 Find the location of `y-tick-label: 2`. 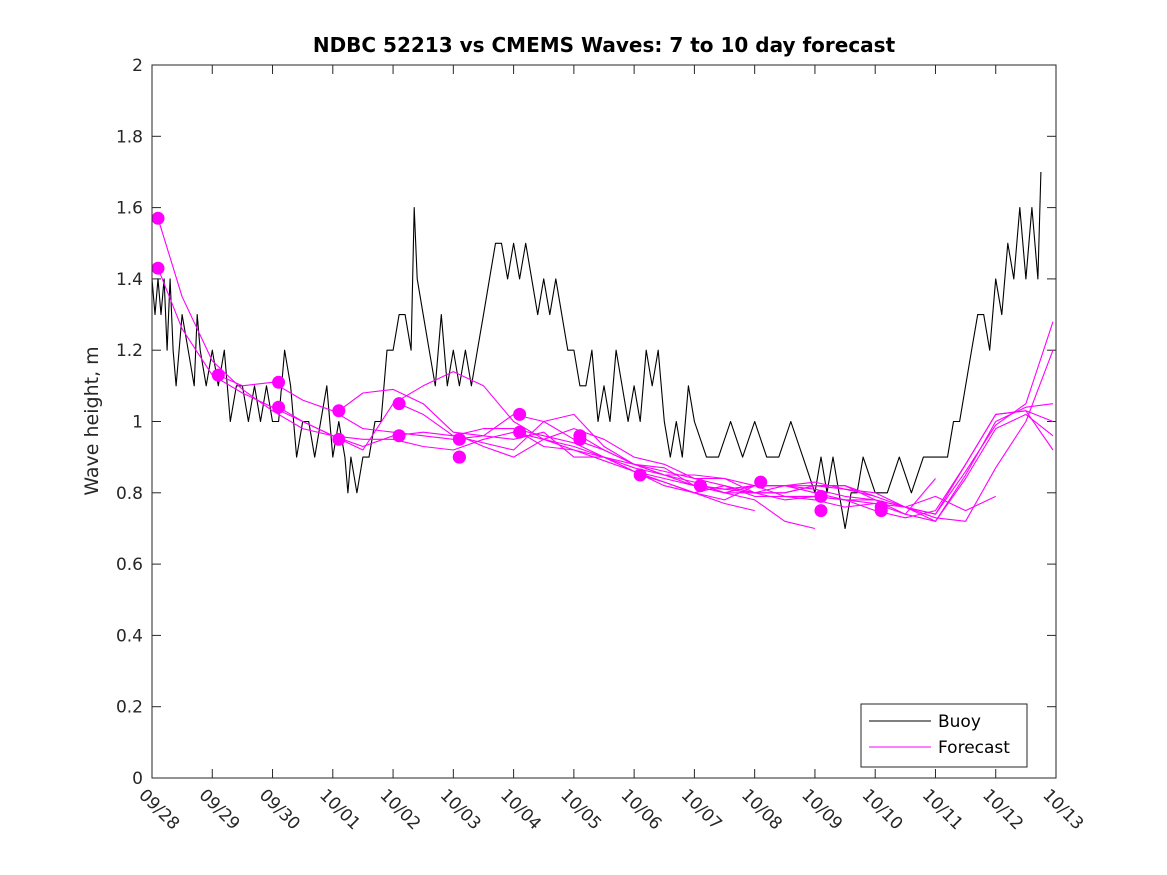

y-tick-label: 2 is located at coordinates (137, 66).